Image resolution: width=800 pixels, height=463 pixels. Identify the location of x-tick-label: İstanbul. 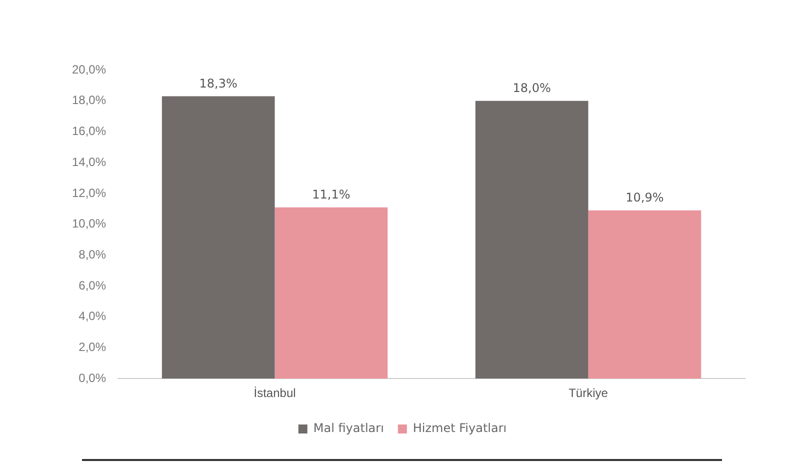
(275, 393).